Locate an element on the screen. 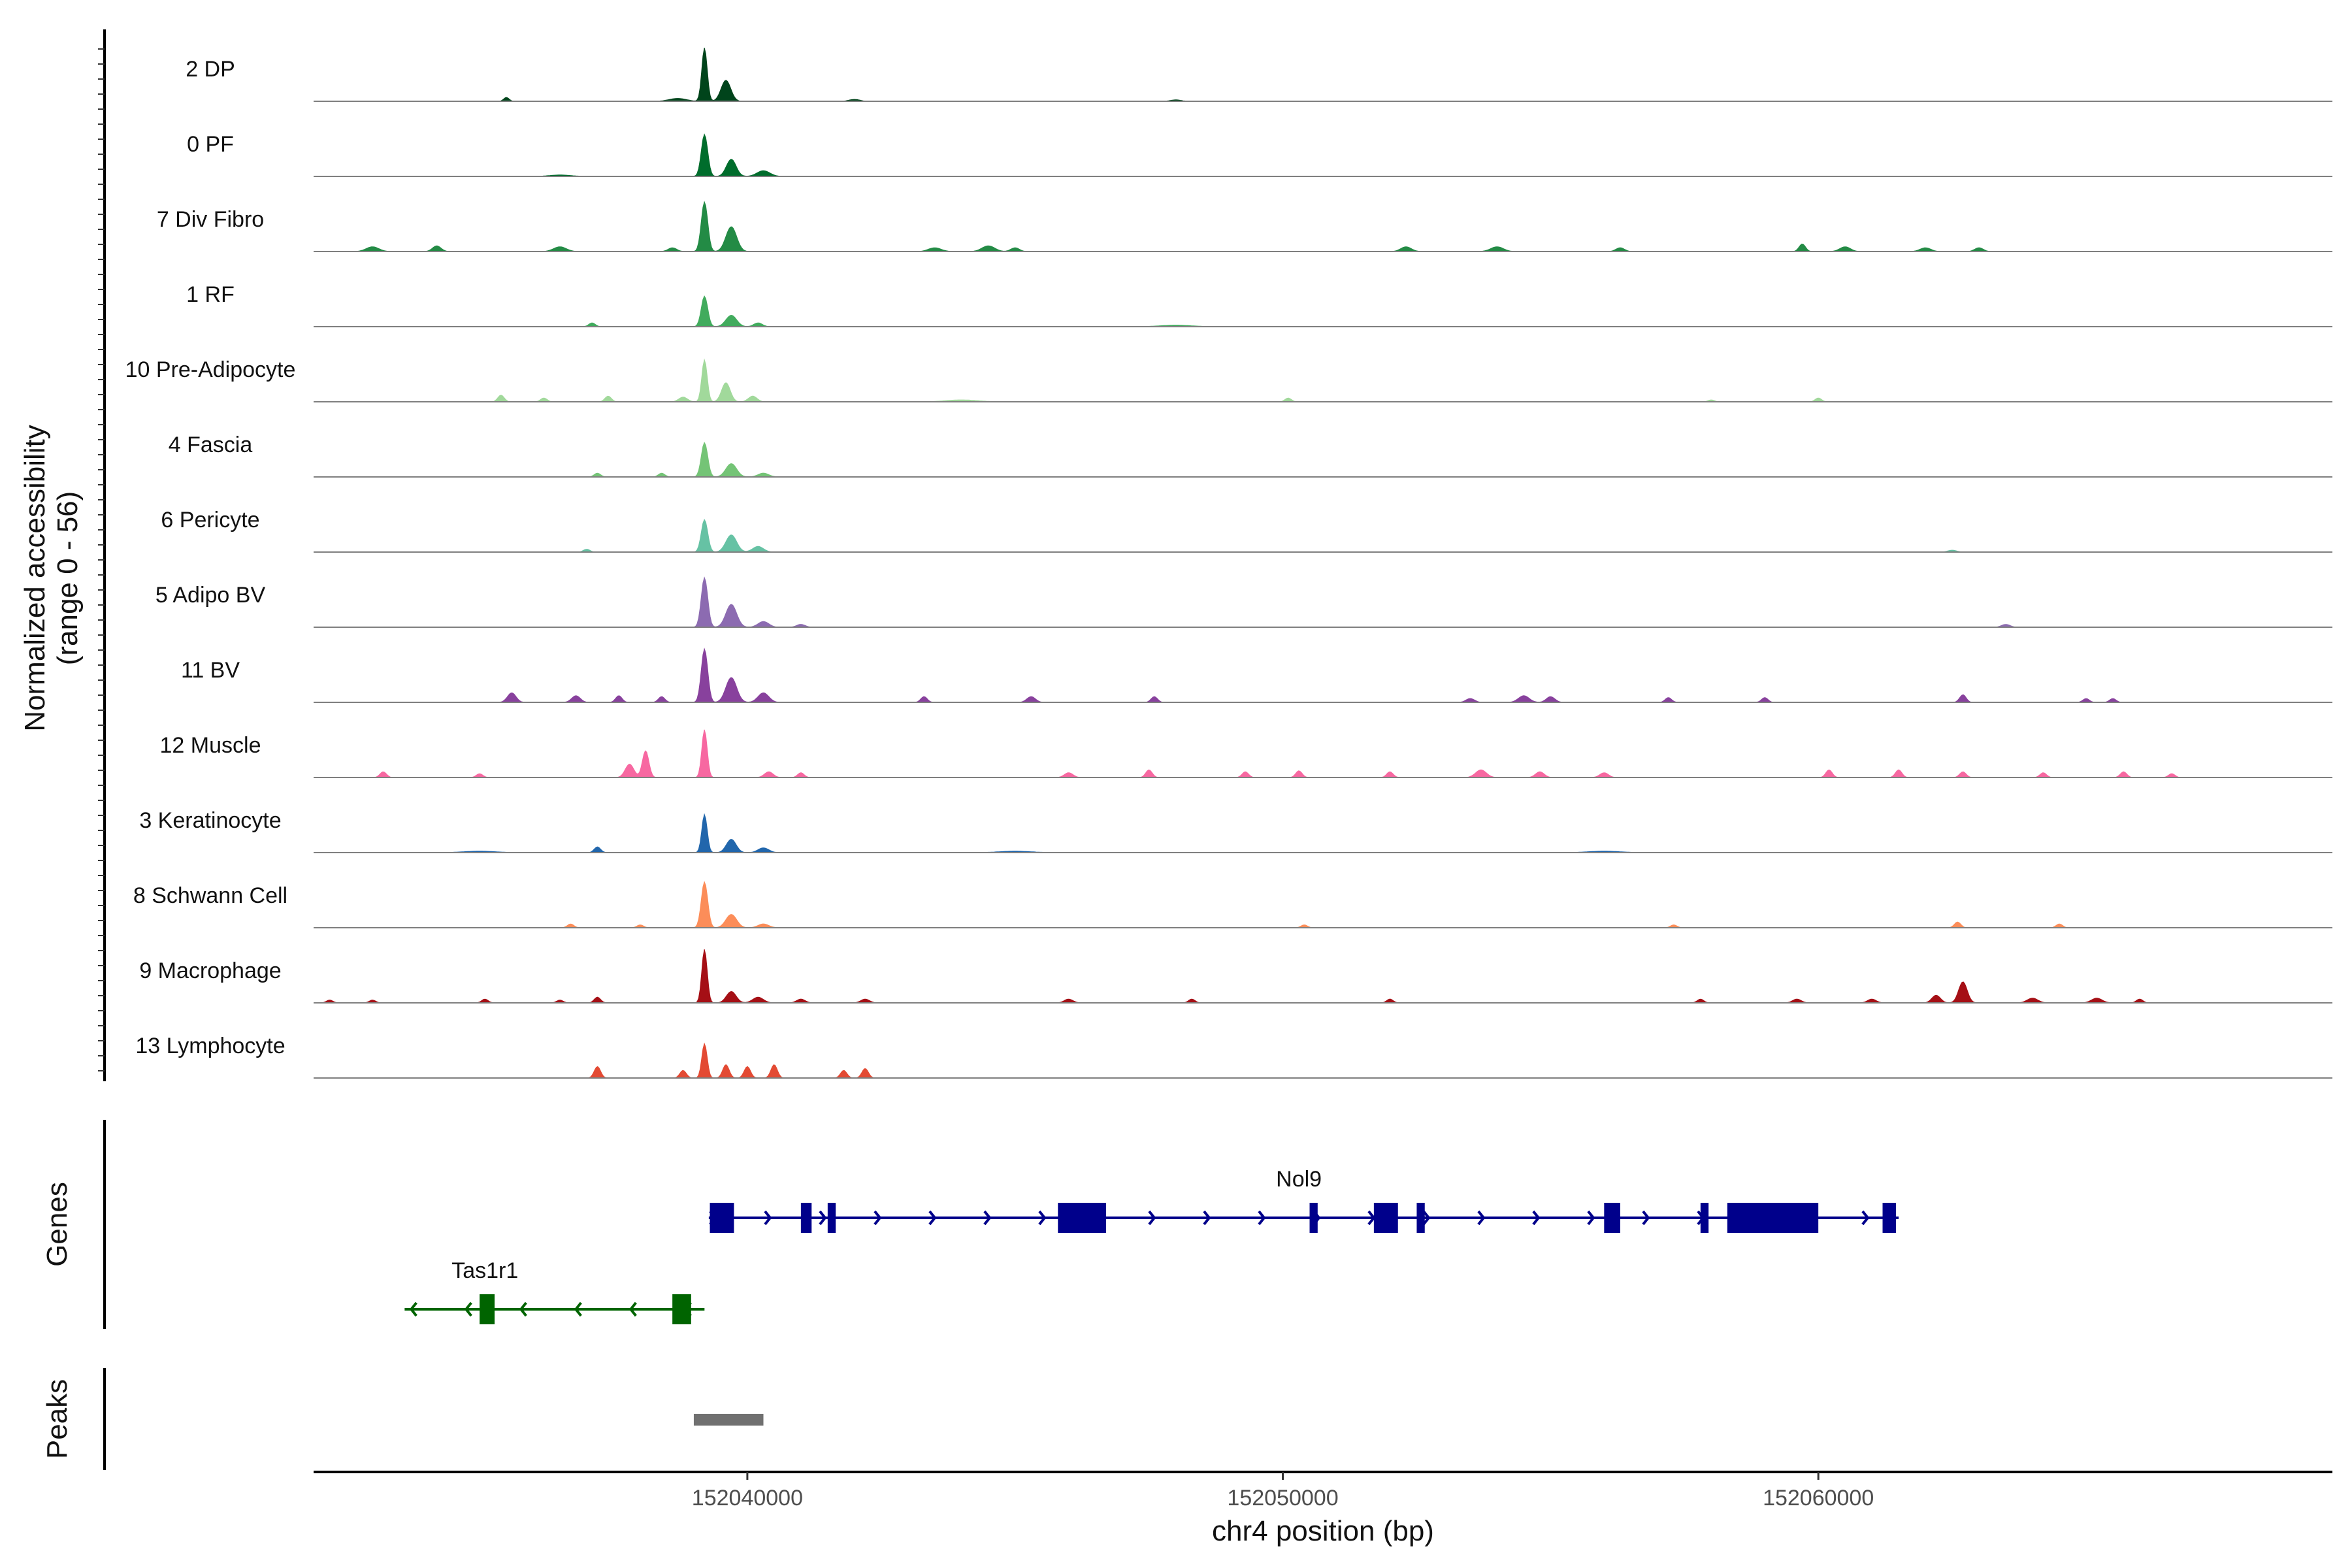 The image size is (2352, 1568). track-11-bv: 11 BV is located at coordinates (1256, 675).